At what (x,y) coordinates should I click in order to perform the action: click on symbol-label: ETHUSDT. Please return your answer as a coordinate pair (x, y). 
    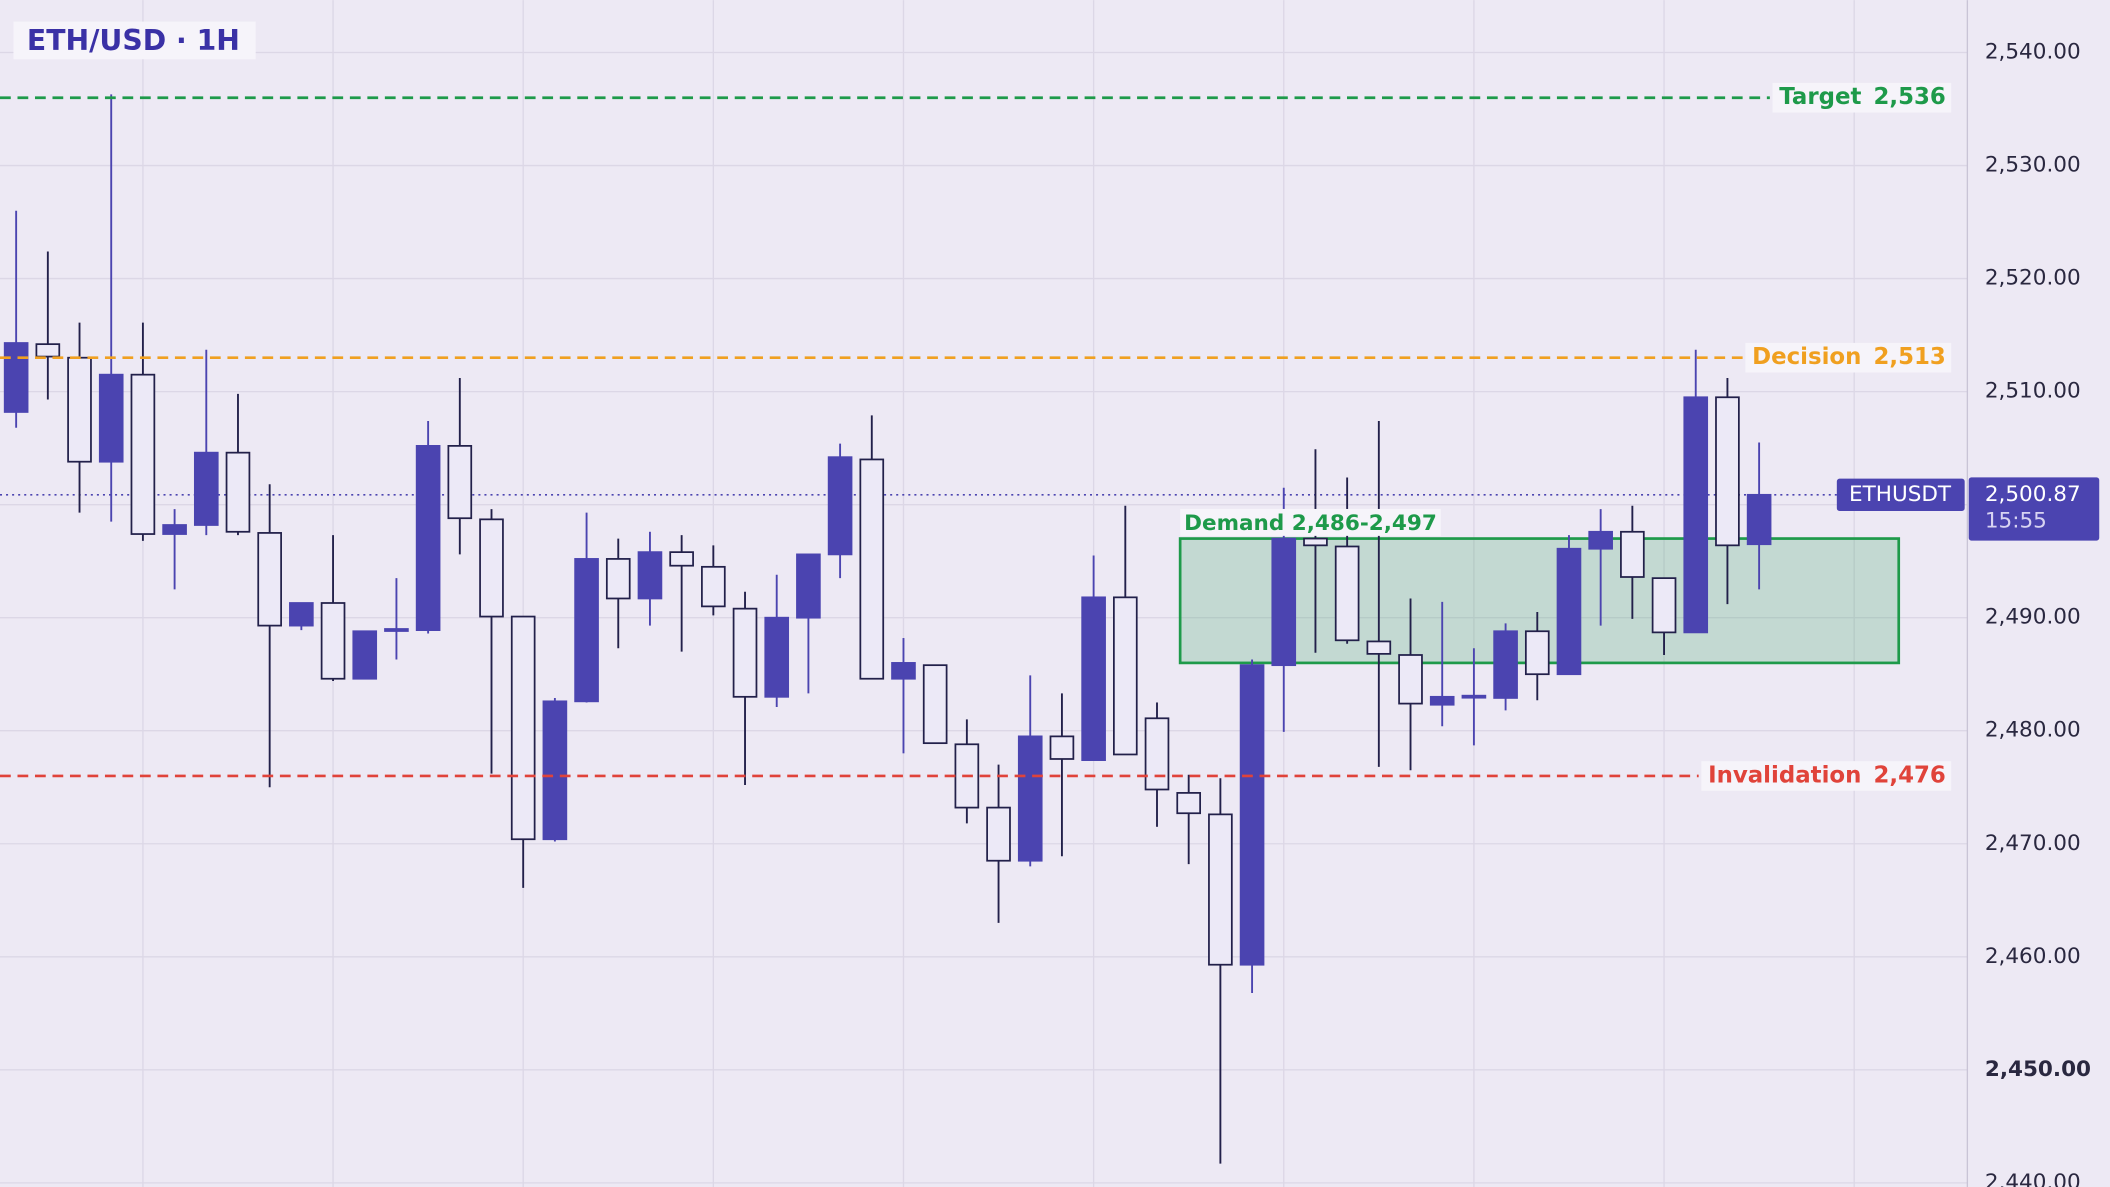
    Looking at the image, I should click on (1900, 494).